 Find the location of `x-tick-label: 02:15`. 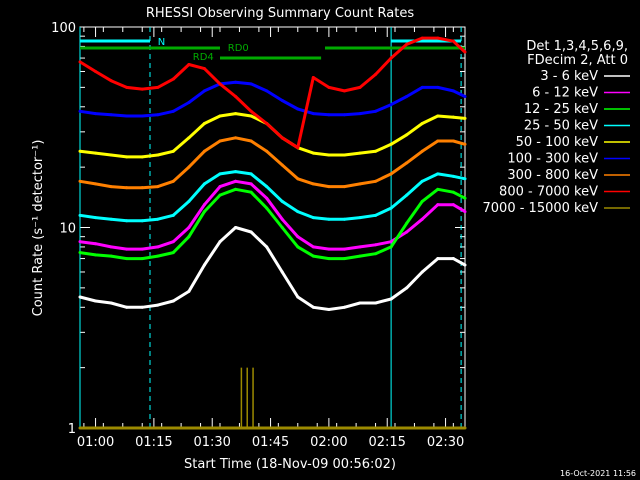

x-tick-label: 02:15 is located at coordinates (386, 442).